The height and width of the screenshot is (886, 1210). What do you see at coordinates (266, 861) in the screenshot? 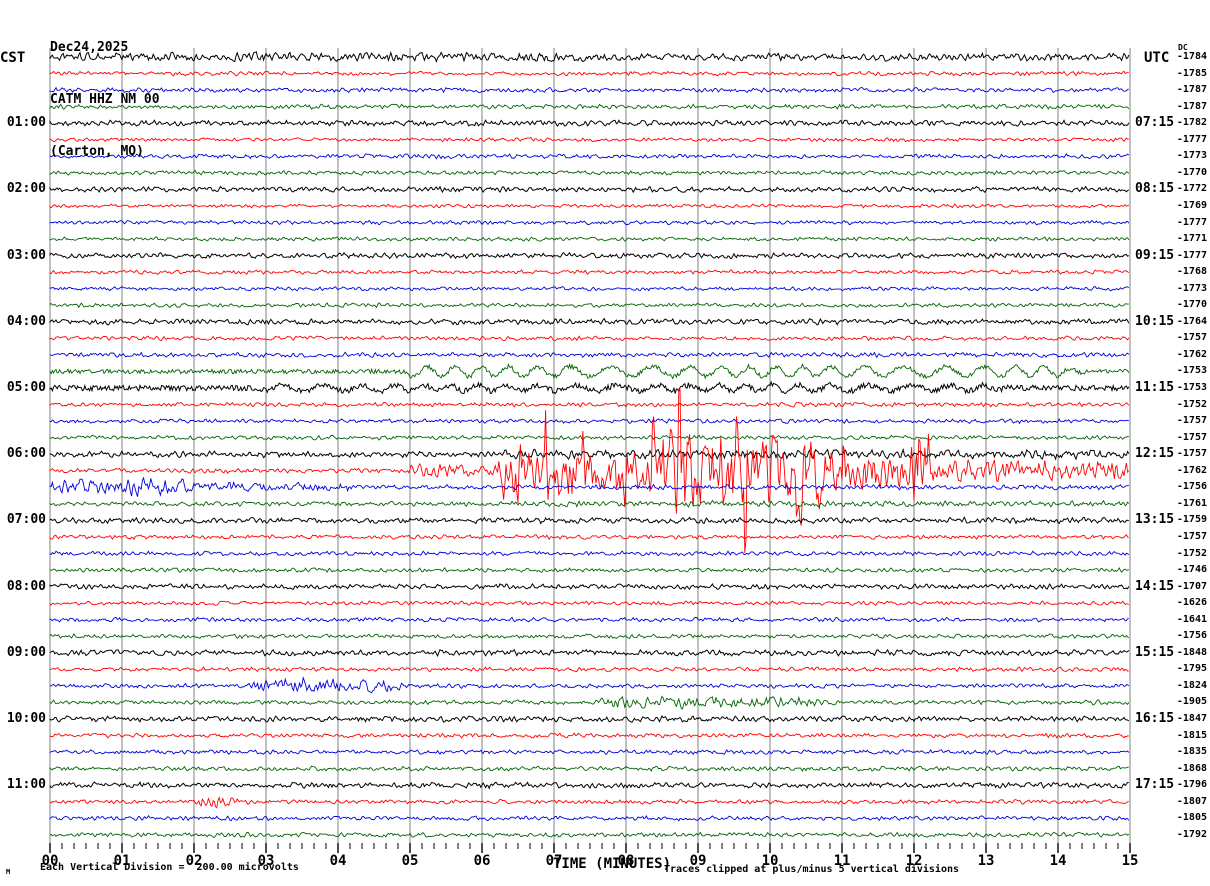
I see `x-tick-label: 03` at bounding box center [266, 861].